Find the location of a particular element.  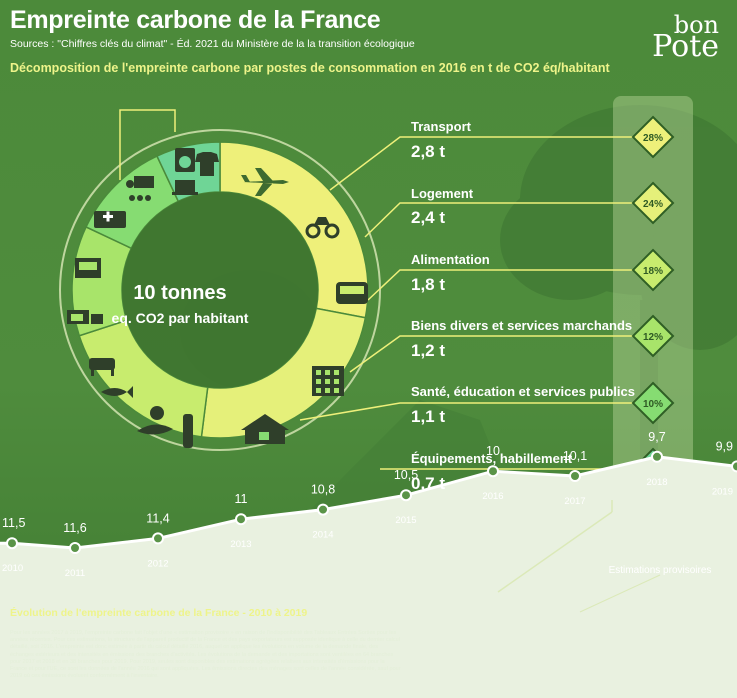

slice-value: 2,4 t is located at coordinates (428, 217).